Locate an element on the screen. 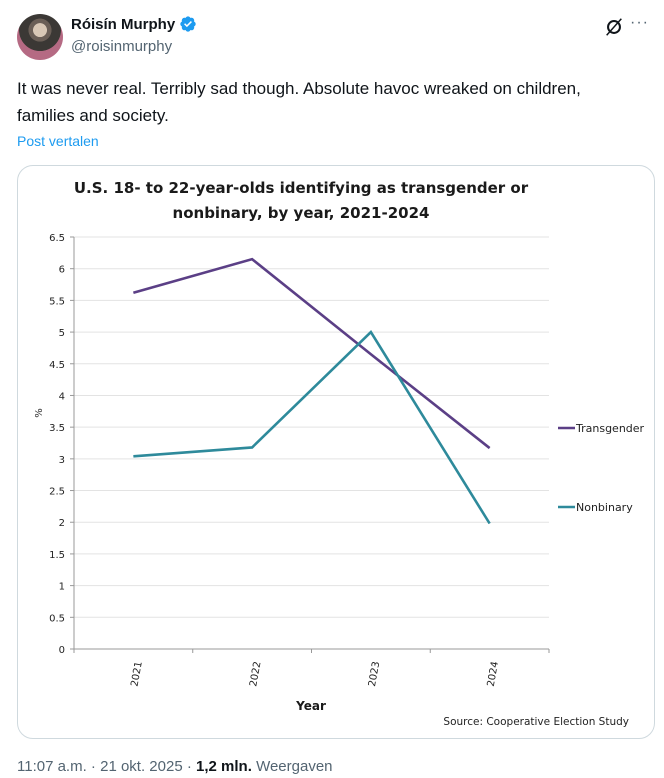  author-name-row: Róisín Murphy is located at coordinates (134, 24).